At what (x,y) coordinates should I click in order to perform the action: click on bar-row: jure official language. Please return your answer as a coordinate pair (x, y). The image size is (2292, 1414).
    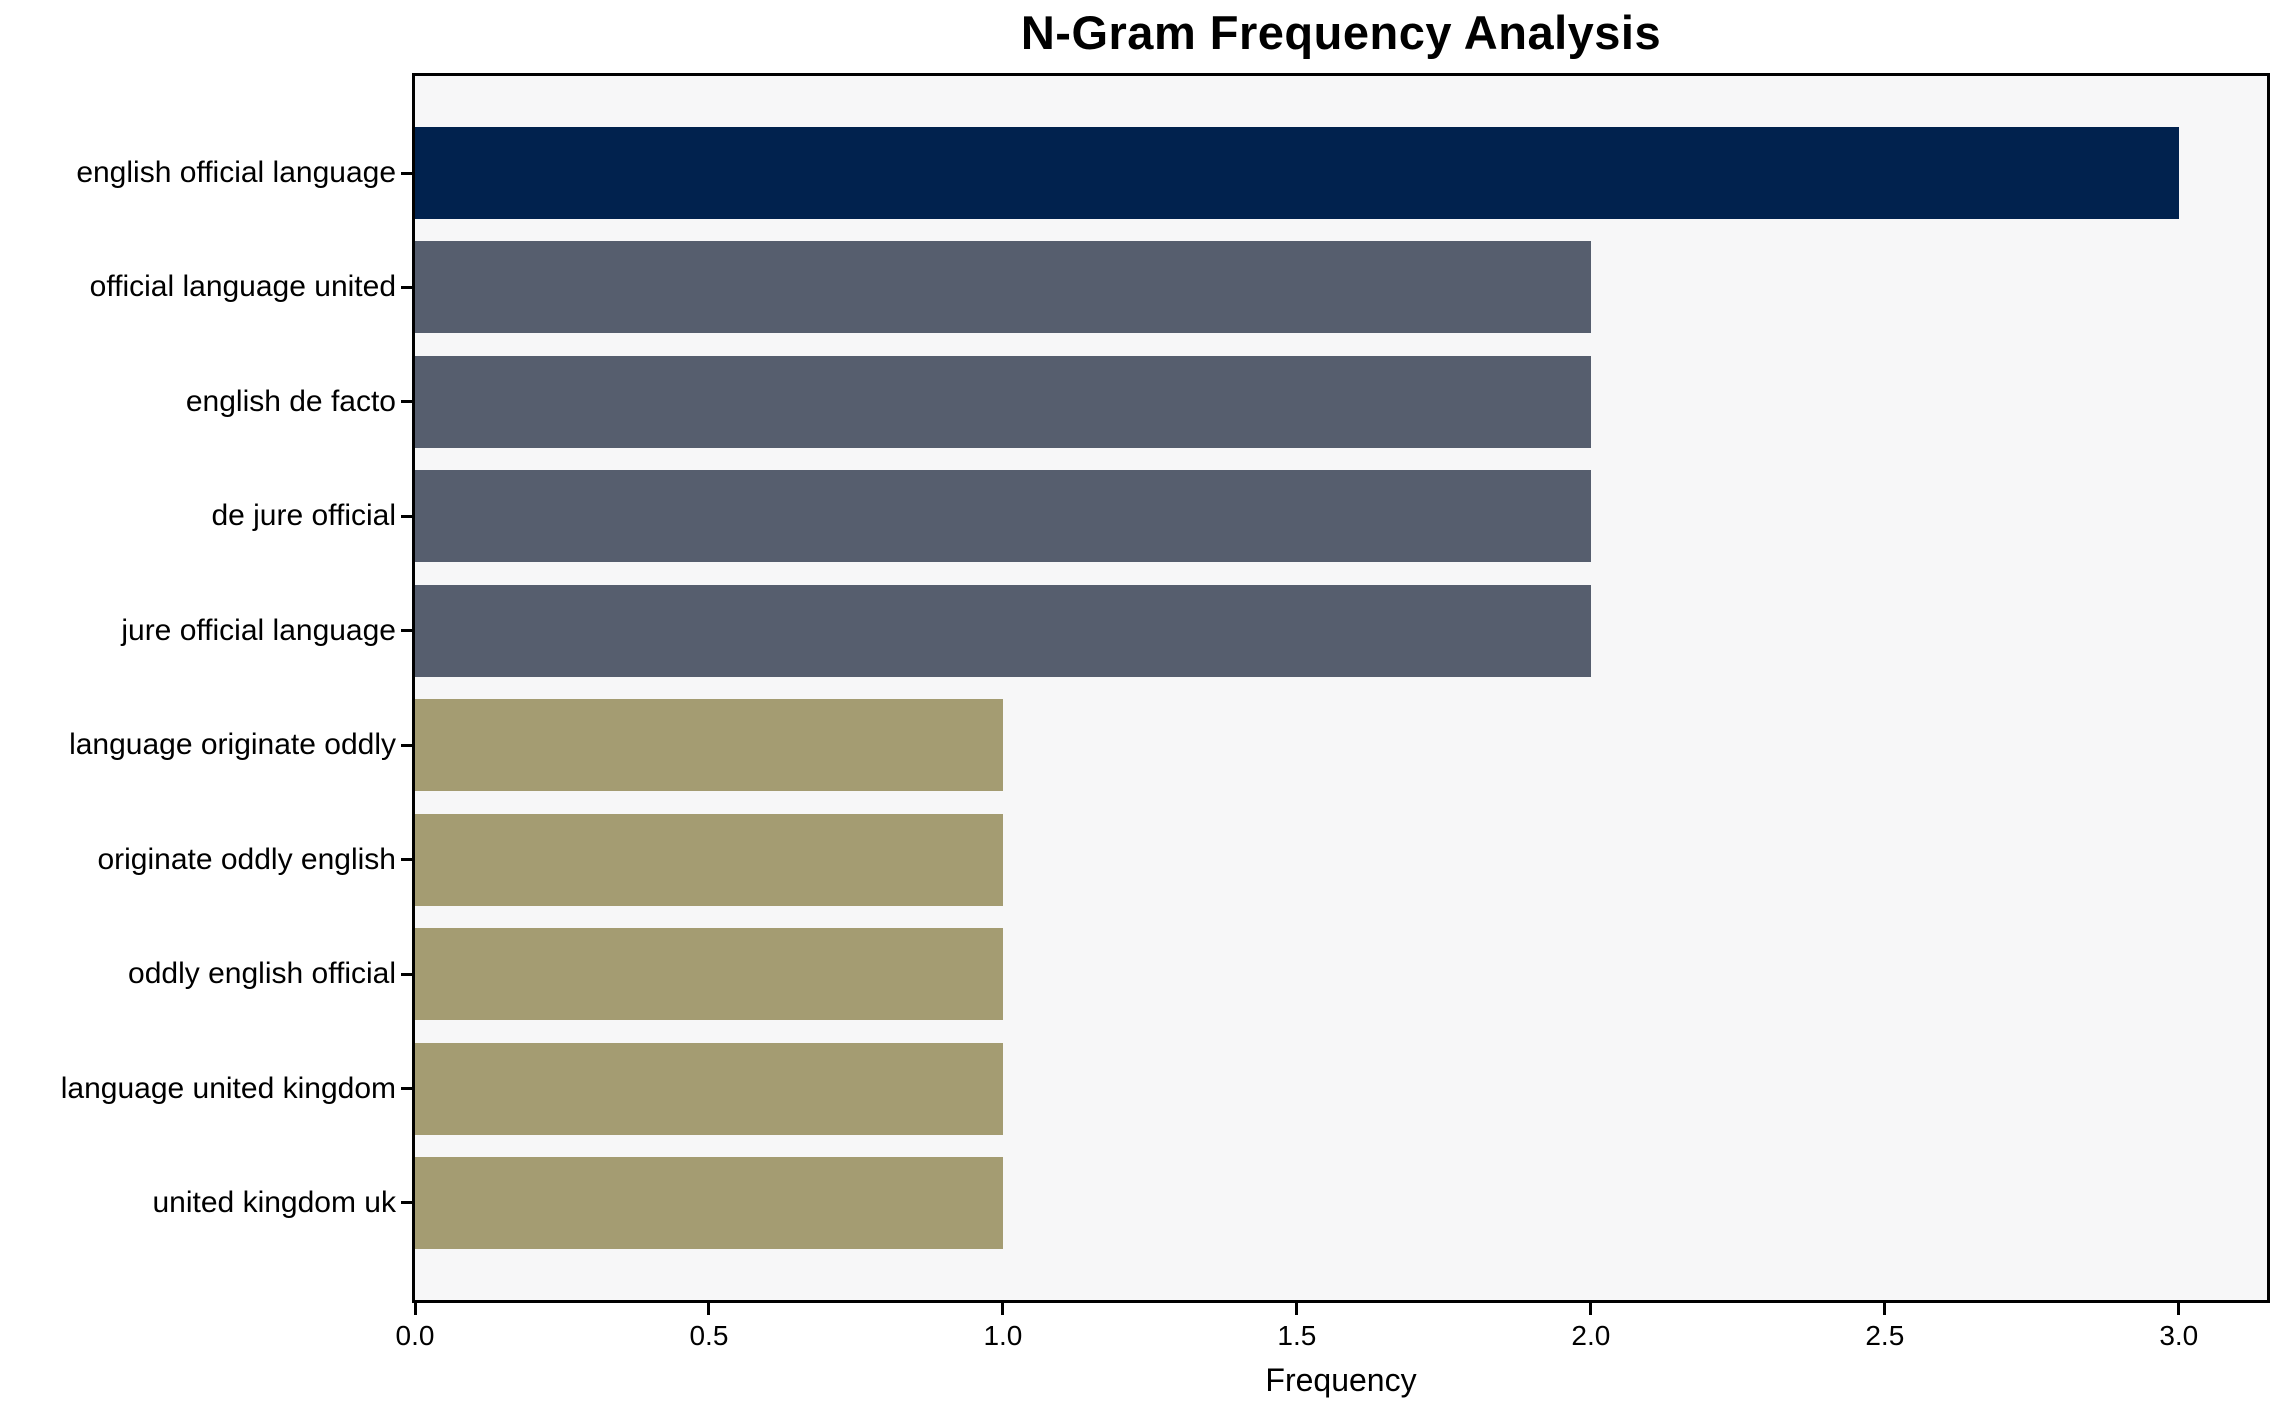
    Looking at the image, I should click on (1133, 630).